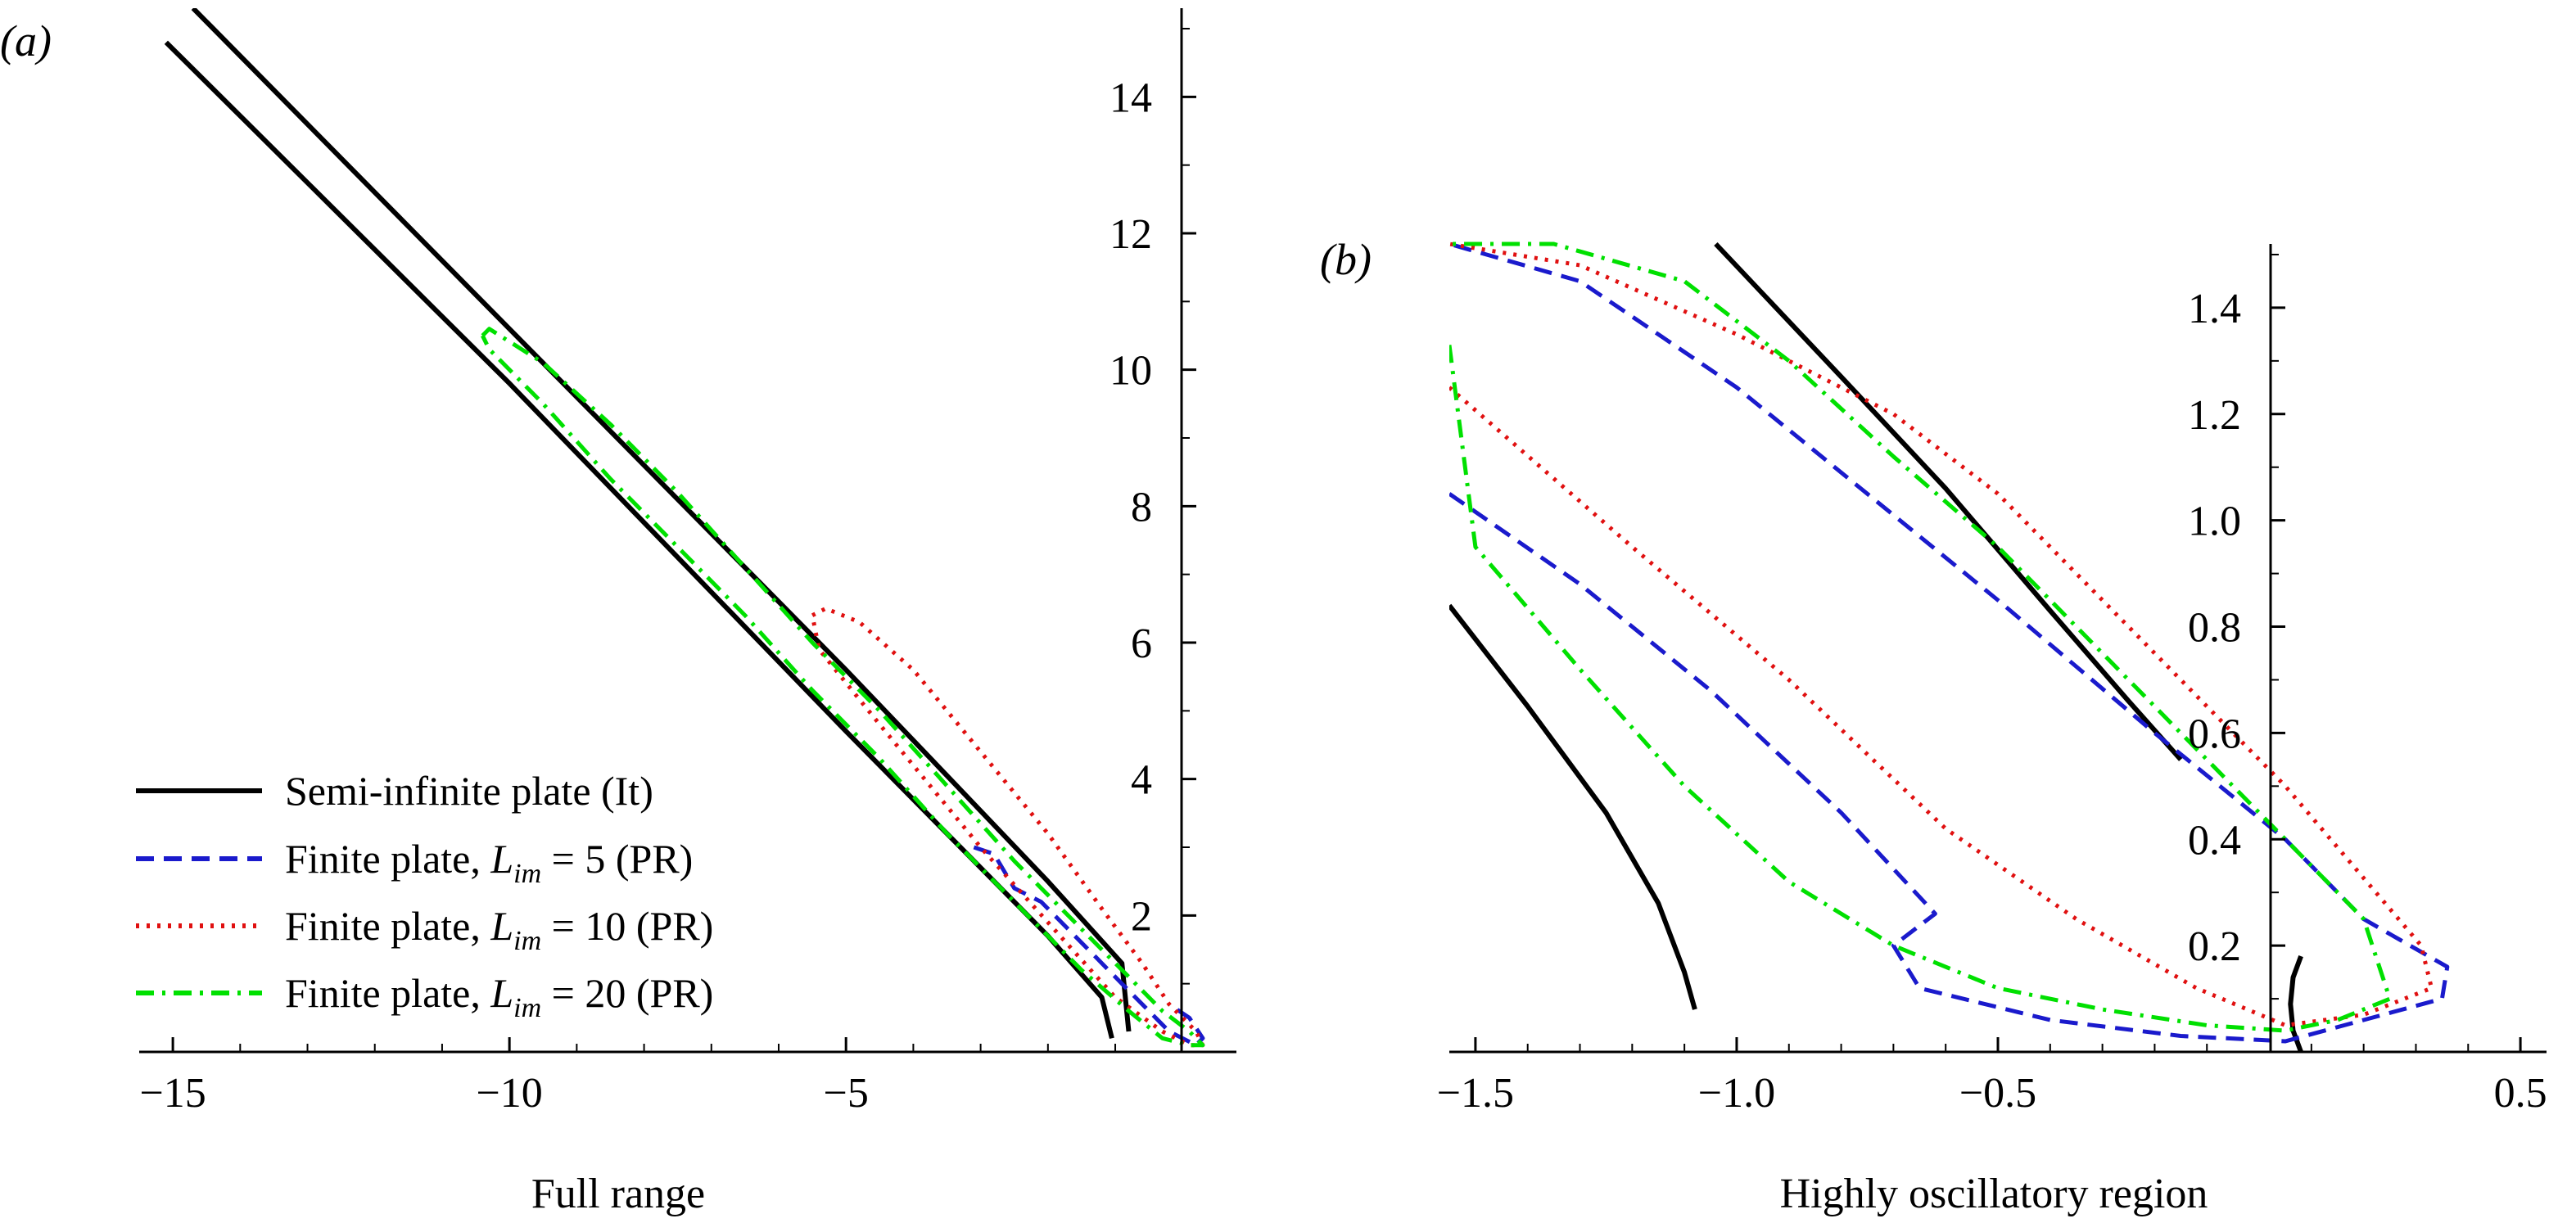 The width and height of the screenshot is (2576, 1223). I want to click on panel-b-y-tick-label-0: 0.2, so click(2214, 946).